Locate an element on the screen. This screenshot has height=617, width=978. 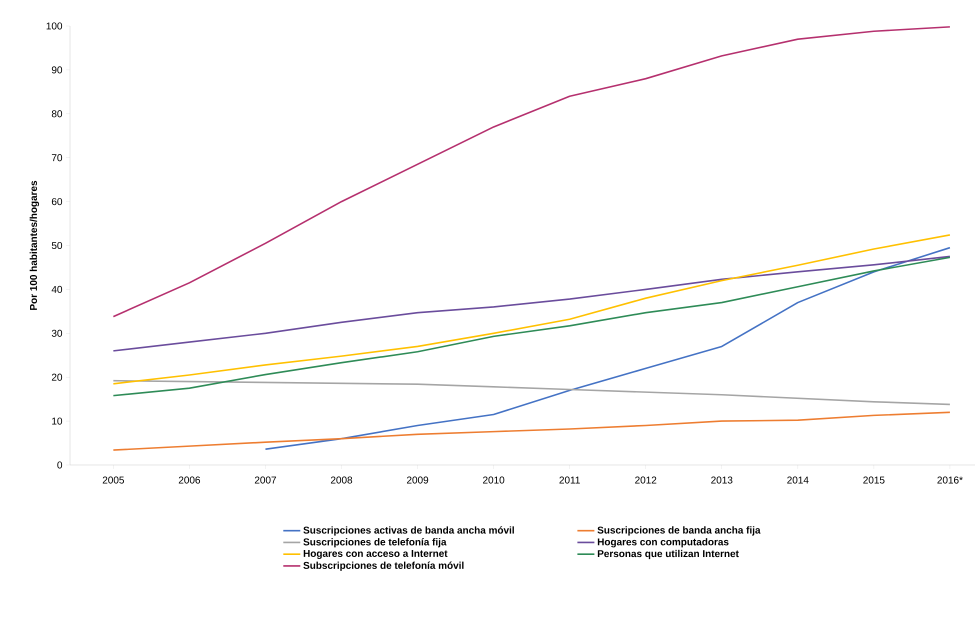
y-tick-label: 20 is located at coordinates (57, 377).